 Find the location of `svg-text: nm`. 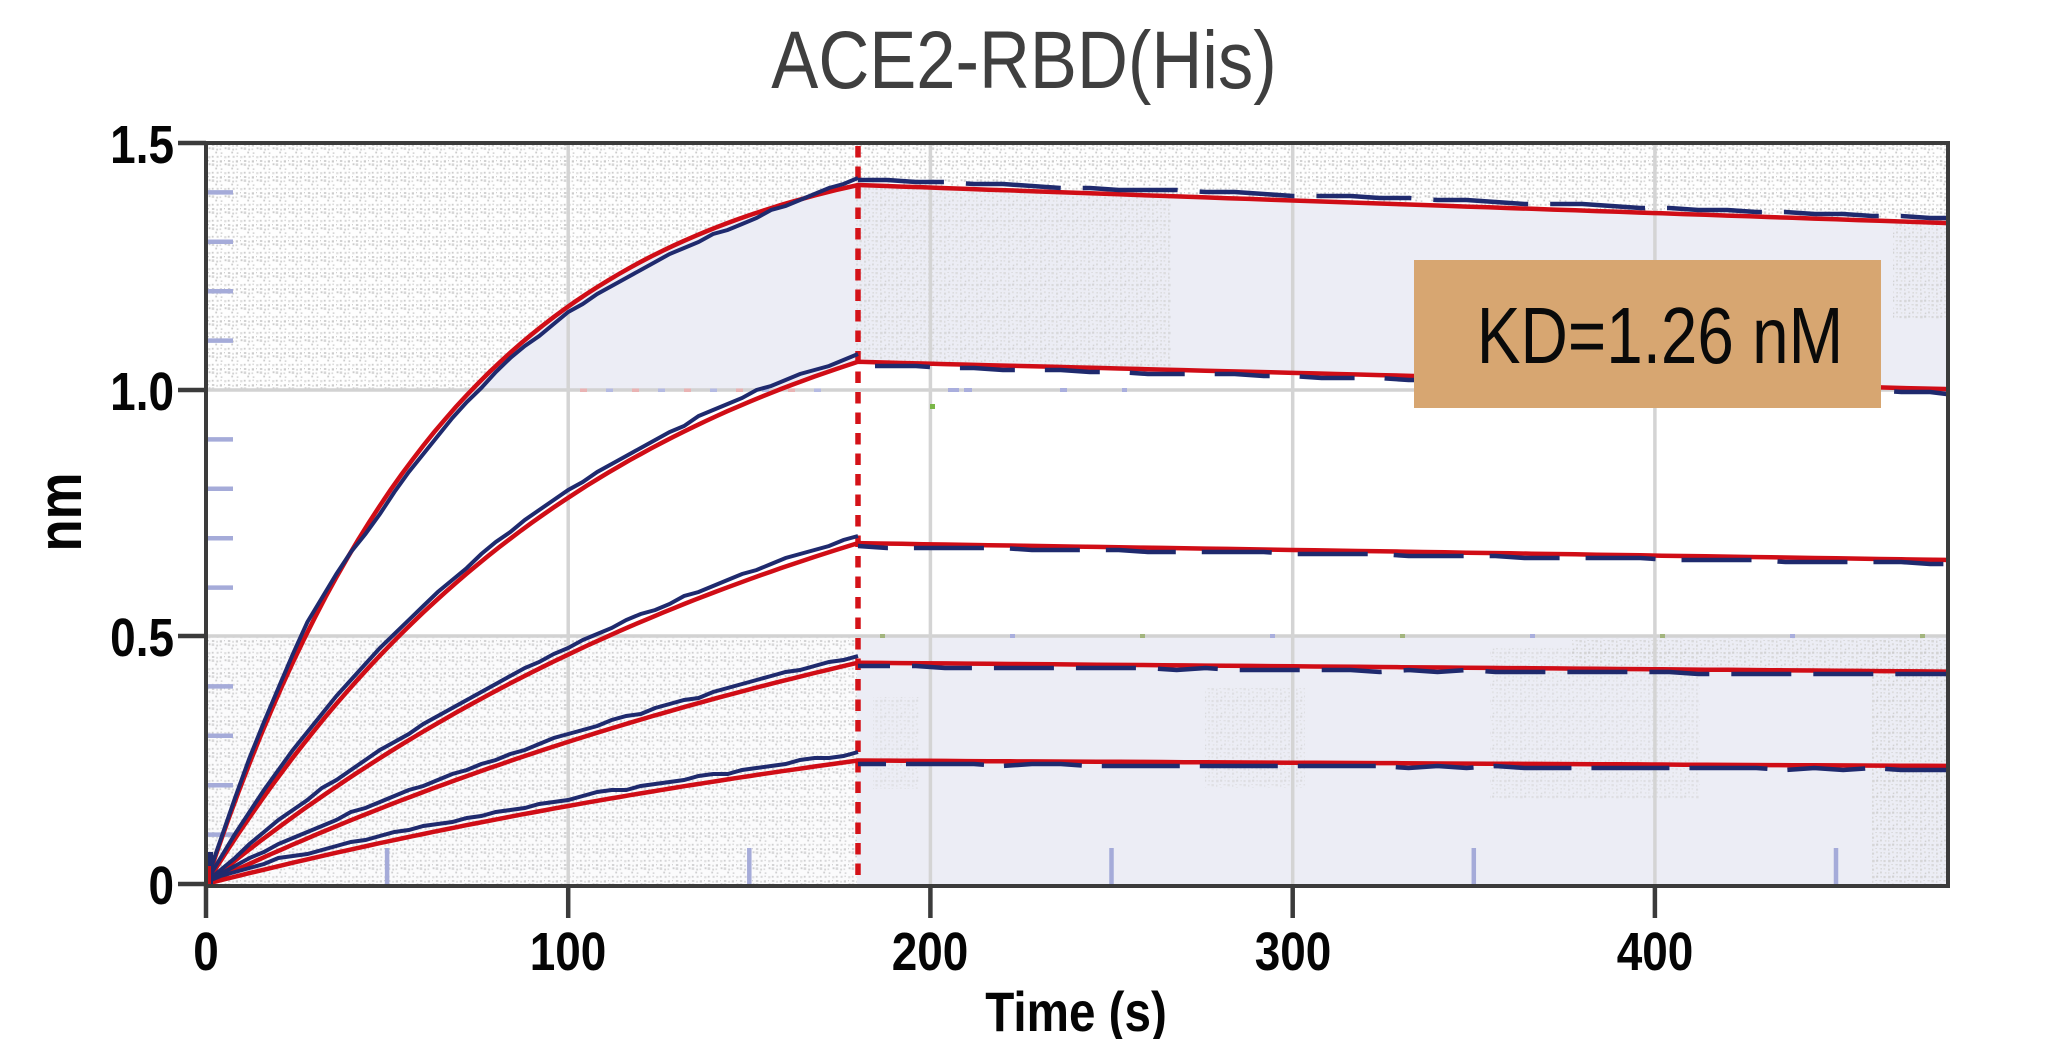

svg-text: nm is located at coordinates (60, 511).